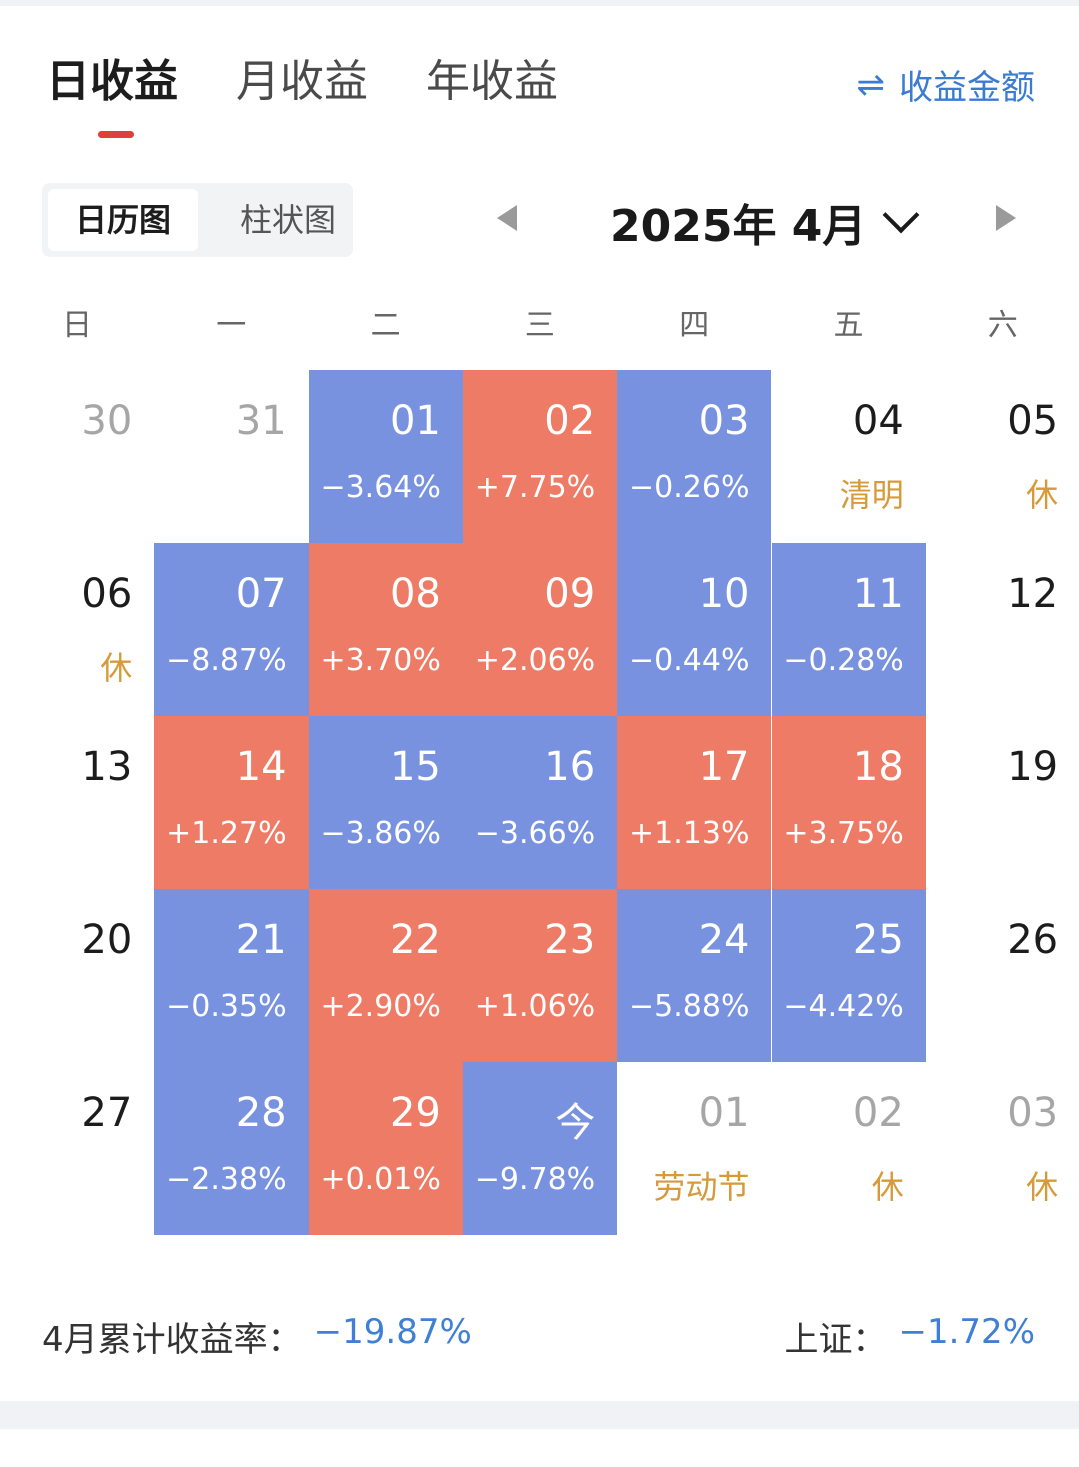 The image size is (1079, 1467). Describe the element at coordinates (392, 1332) in the screenshot. I see `cumulative-value: −19.87%` at that location.